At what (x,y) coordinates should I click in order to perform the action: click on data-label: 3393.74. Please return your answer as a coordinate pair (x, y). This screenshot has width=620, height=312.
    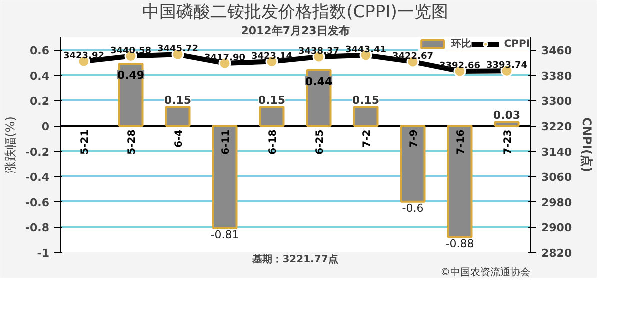
    Looking at the image, I should click on (507, 66).